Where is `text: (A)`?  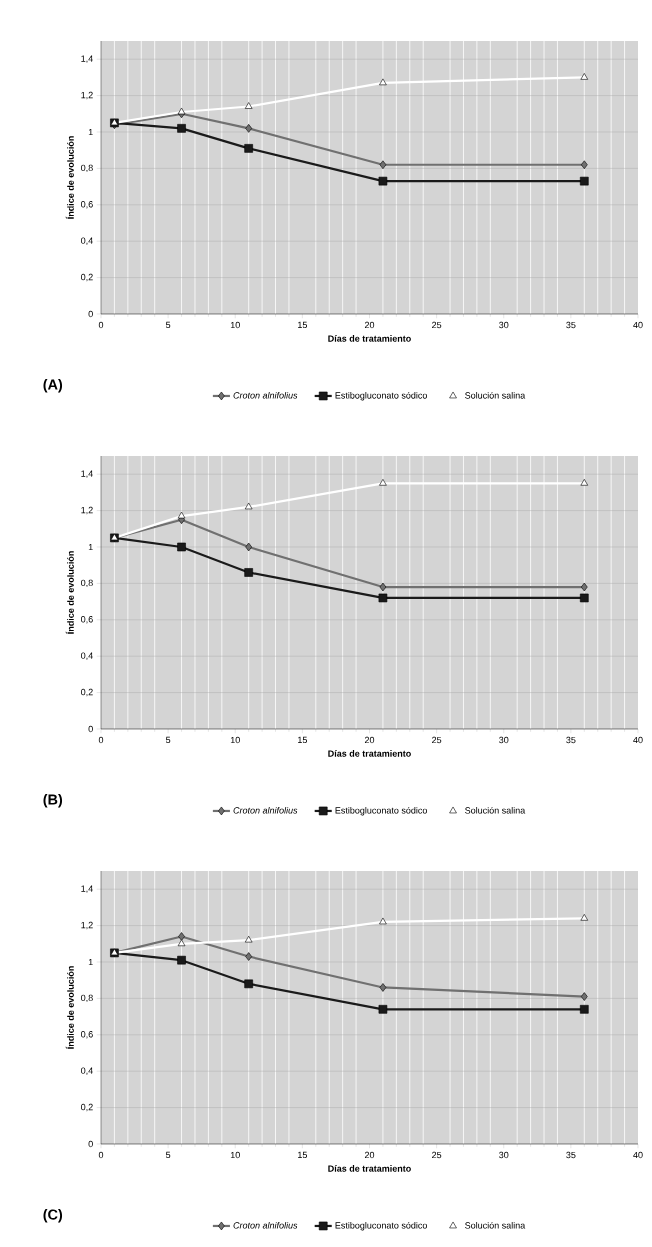
text: (A) is located at coordinates (53, 386).